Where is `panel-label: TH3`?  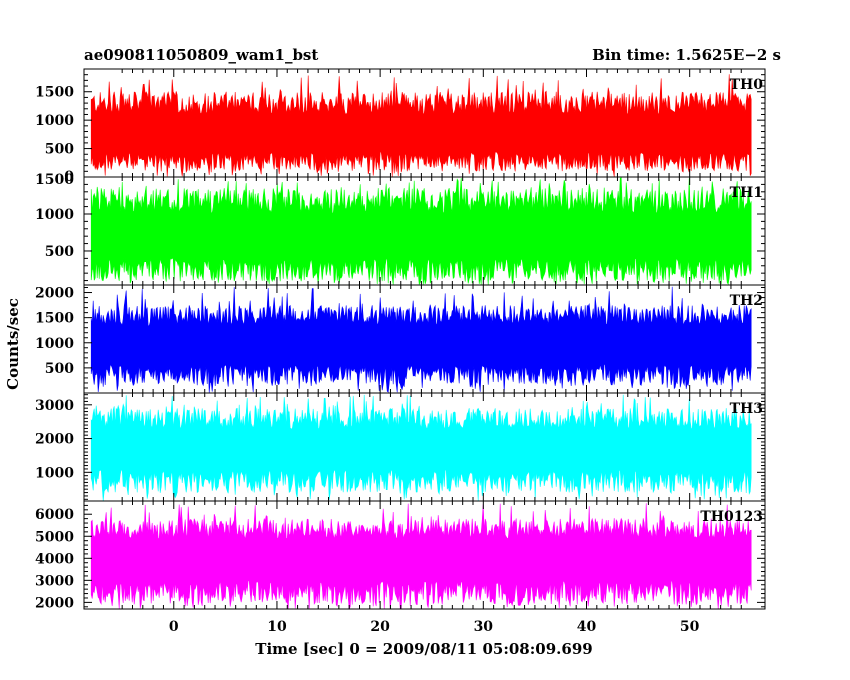 panel-label: TH3 is located at coordinates (746, 409).